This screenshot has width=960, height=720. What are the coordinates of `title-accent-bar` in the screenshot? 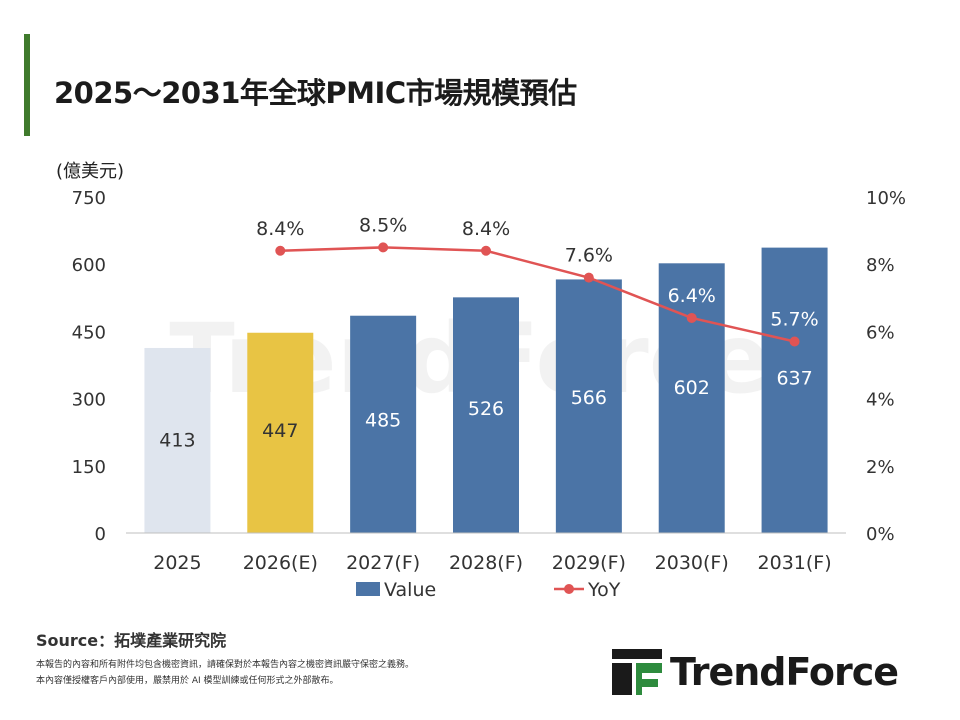 It's located at (27, 85).